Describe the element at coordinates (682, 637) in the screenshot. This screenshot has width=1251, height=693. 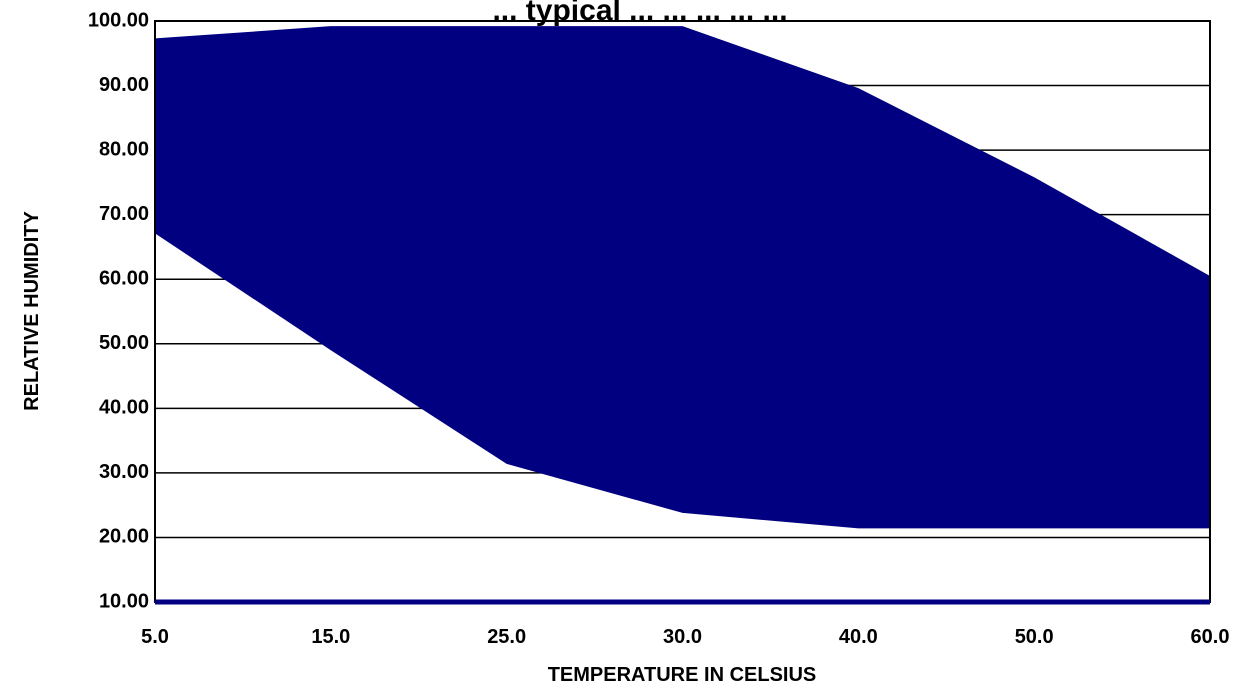
I see `x-tick-label: 30.0` at that location.